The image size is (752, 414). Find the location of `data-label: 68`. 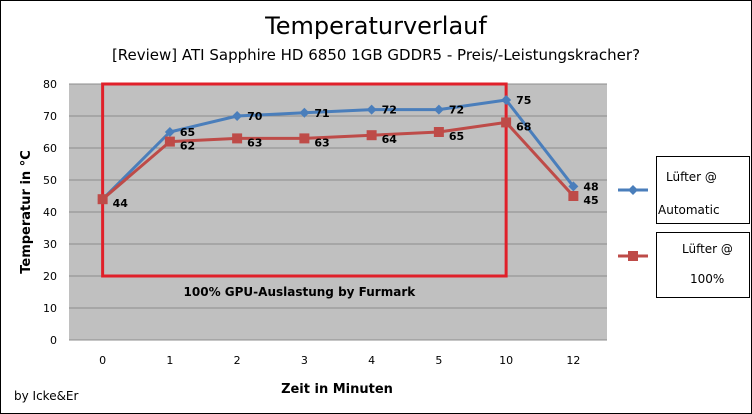

data-label: 68 is located at coordinates (523, 126).